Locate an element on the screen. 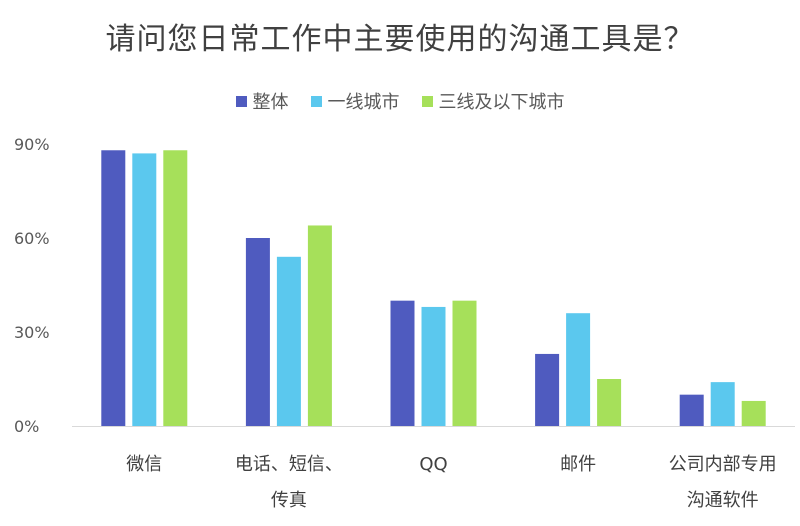  x-tick-label-1-line-0: 电话、短信、 is located at coordinates (289, 464).